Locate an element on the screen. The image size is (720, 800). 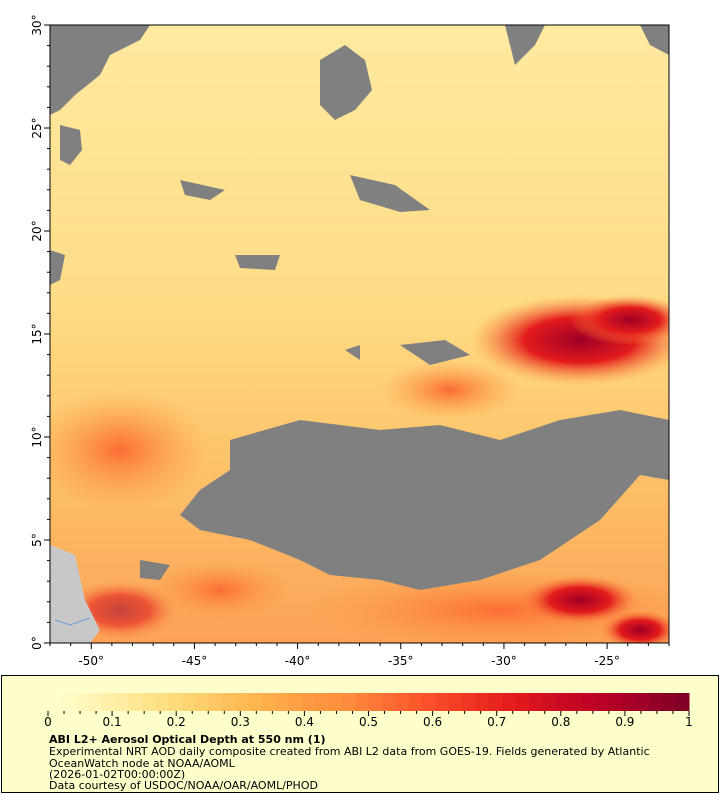
lon-tick-label: -30° is located at coordinates (504, 661).